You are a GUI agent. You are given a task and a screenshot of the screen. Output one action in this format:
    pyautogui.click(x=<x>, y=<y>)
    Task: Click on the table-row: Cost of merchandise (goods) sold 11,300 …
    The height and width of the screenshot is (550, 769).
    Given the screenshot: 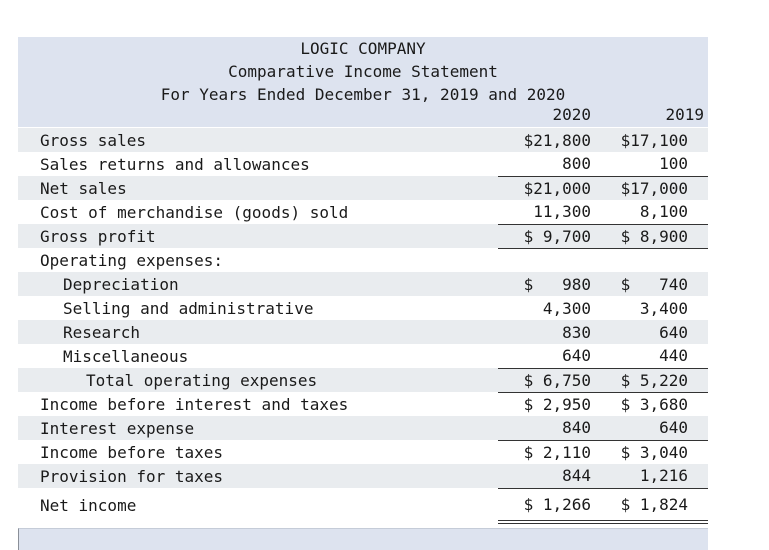 What is the action you would take?
    pyautogui.click(x=363, y=212)
    